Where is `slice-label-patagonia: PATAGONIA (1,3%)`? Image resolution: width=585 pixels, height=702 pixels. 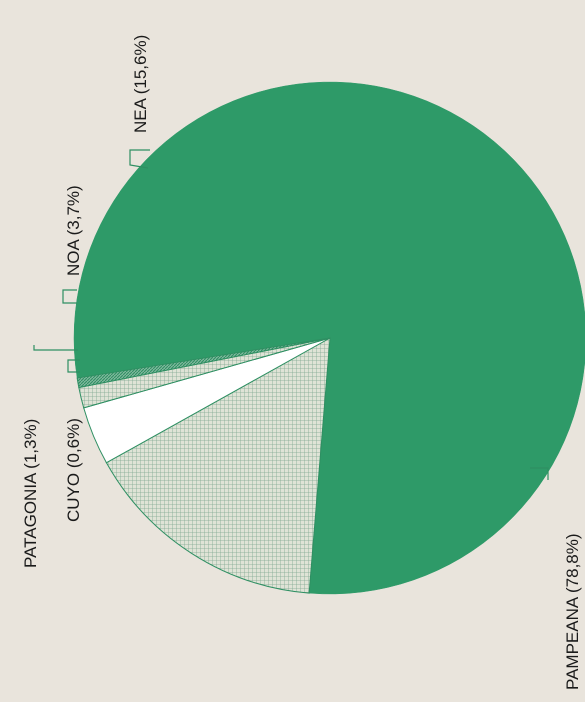 slice-label-patagonia: PATAGONIA (1,3%) is located at coordinates (30, 493).